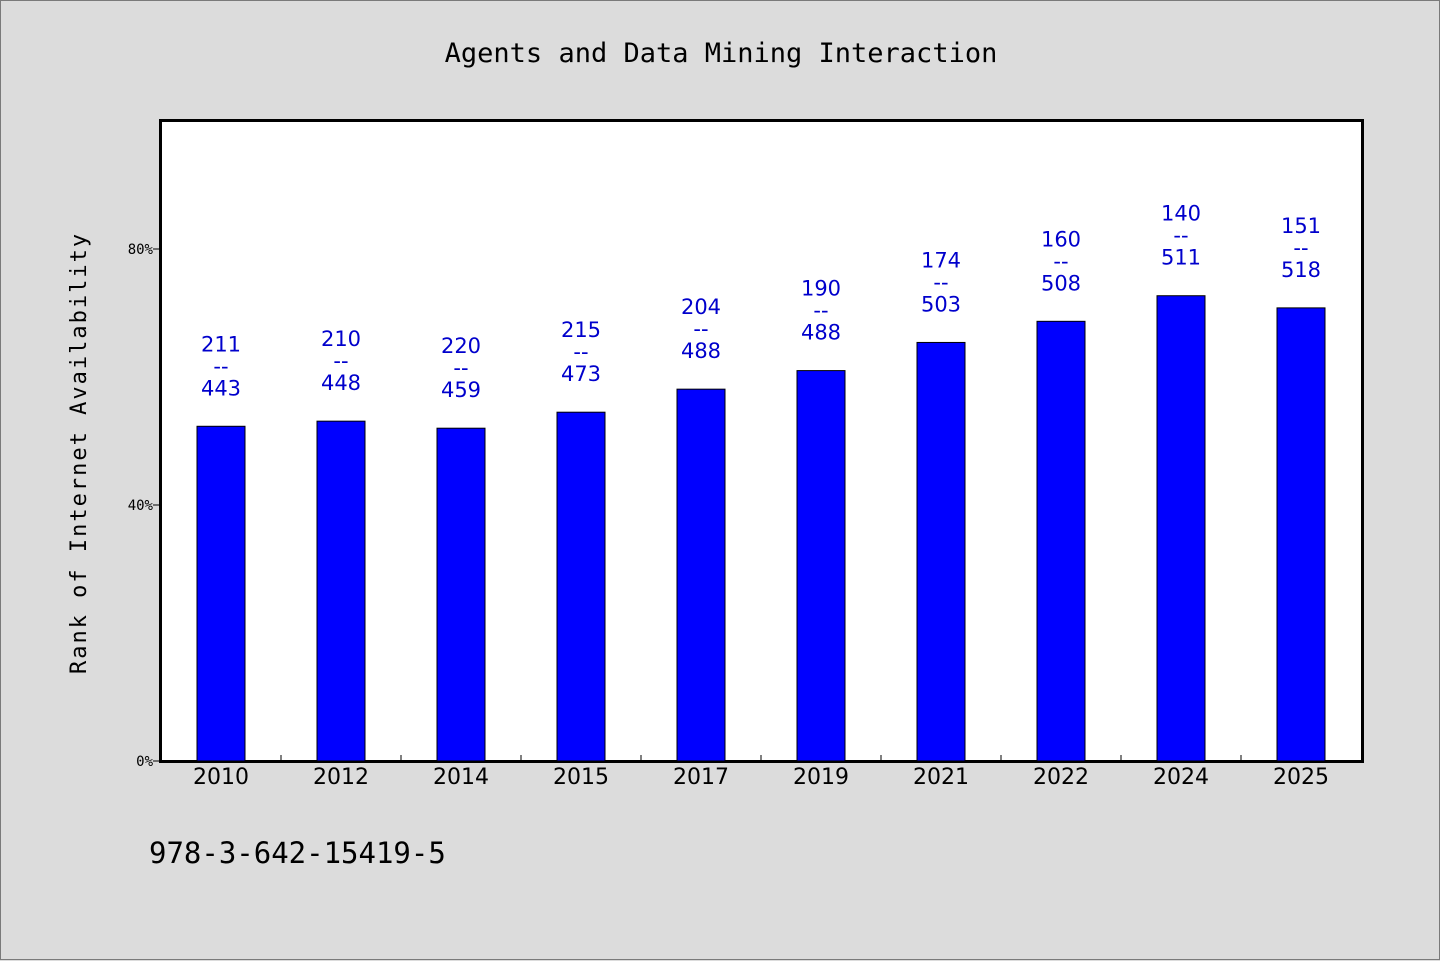 The width and height of the screenshot is (1440, 961). I want to click on y-axis-label: Rank of Internet Availability, so click(79, 453).